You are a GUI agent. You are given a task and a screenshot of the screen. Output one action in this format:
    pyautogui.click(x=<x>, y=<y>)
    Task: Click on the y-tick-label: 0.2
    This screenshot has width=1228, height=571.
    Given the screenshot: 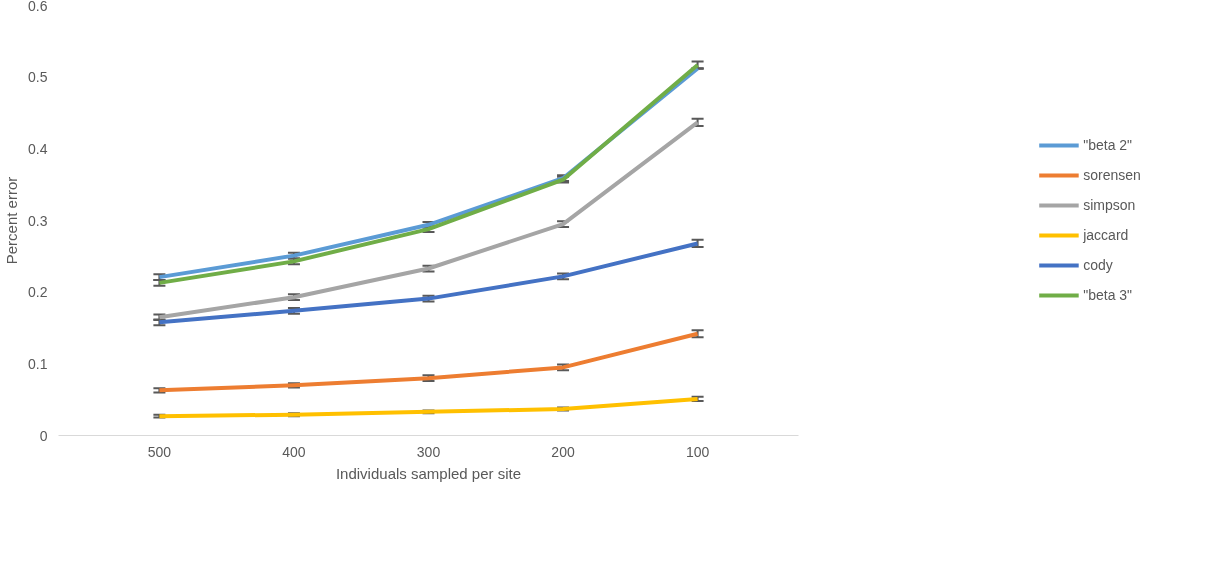 What is the action you would take?
    pyautogui.click(x=38, y=292)
    